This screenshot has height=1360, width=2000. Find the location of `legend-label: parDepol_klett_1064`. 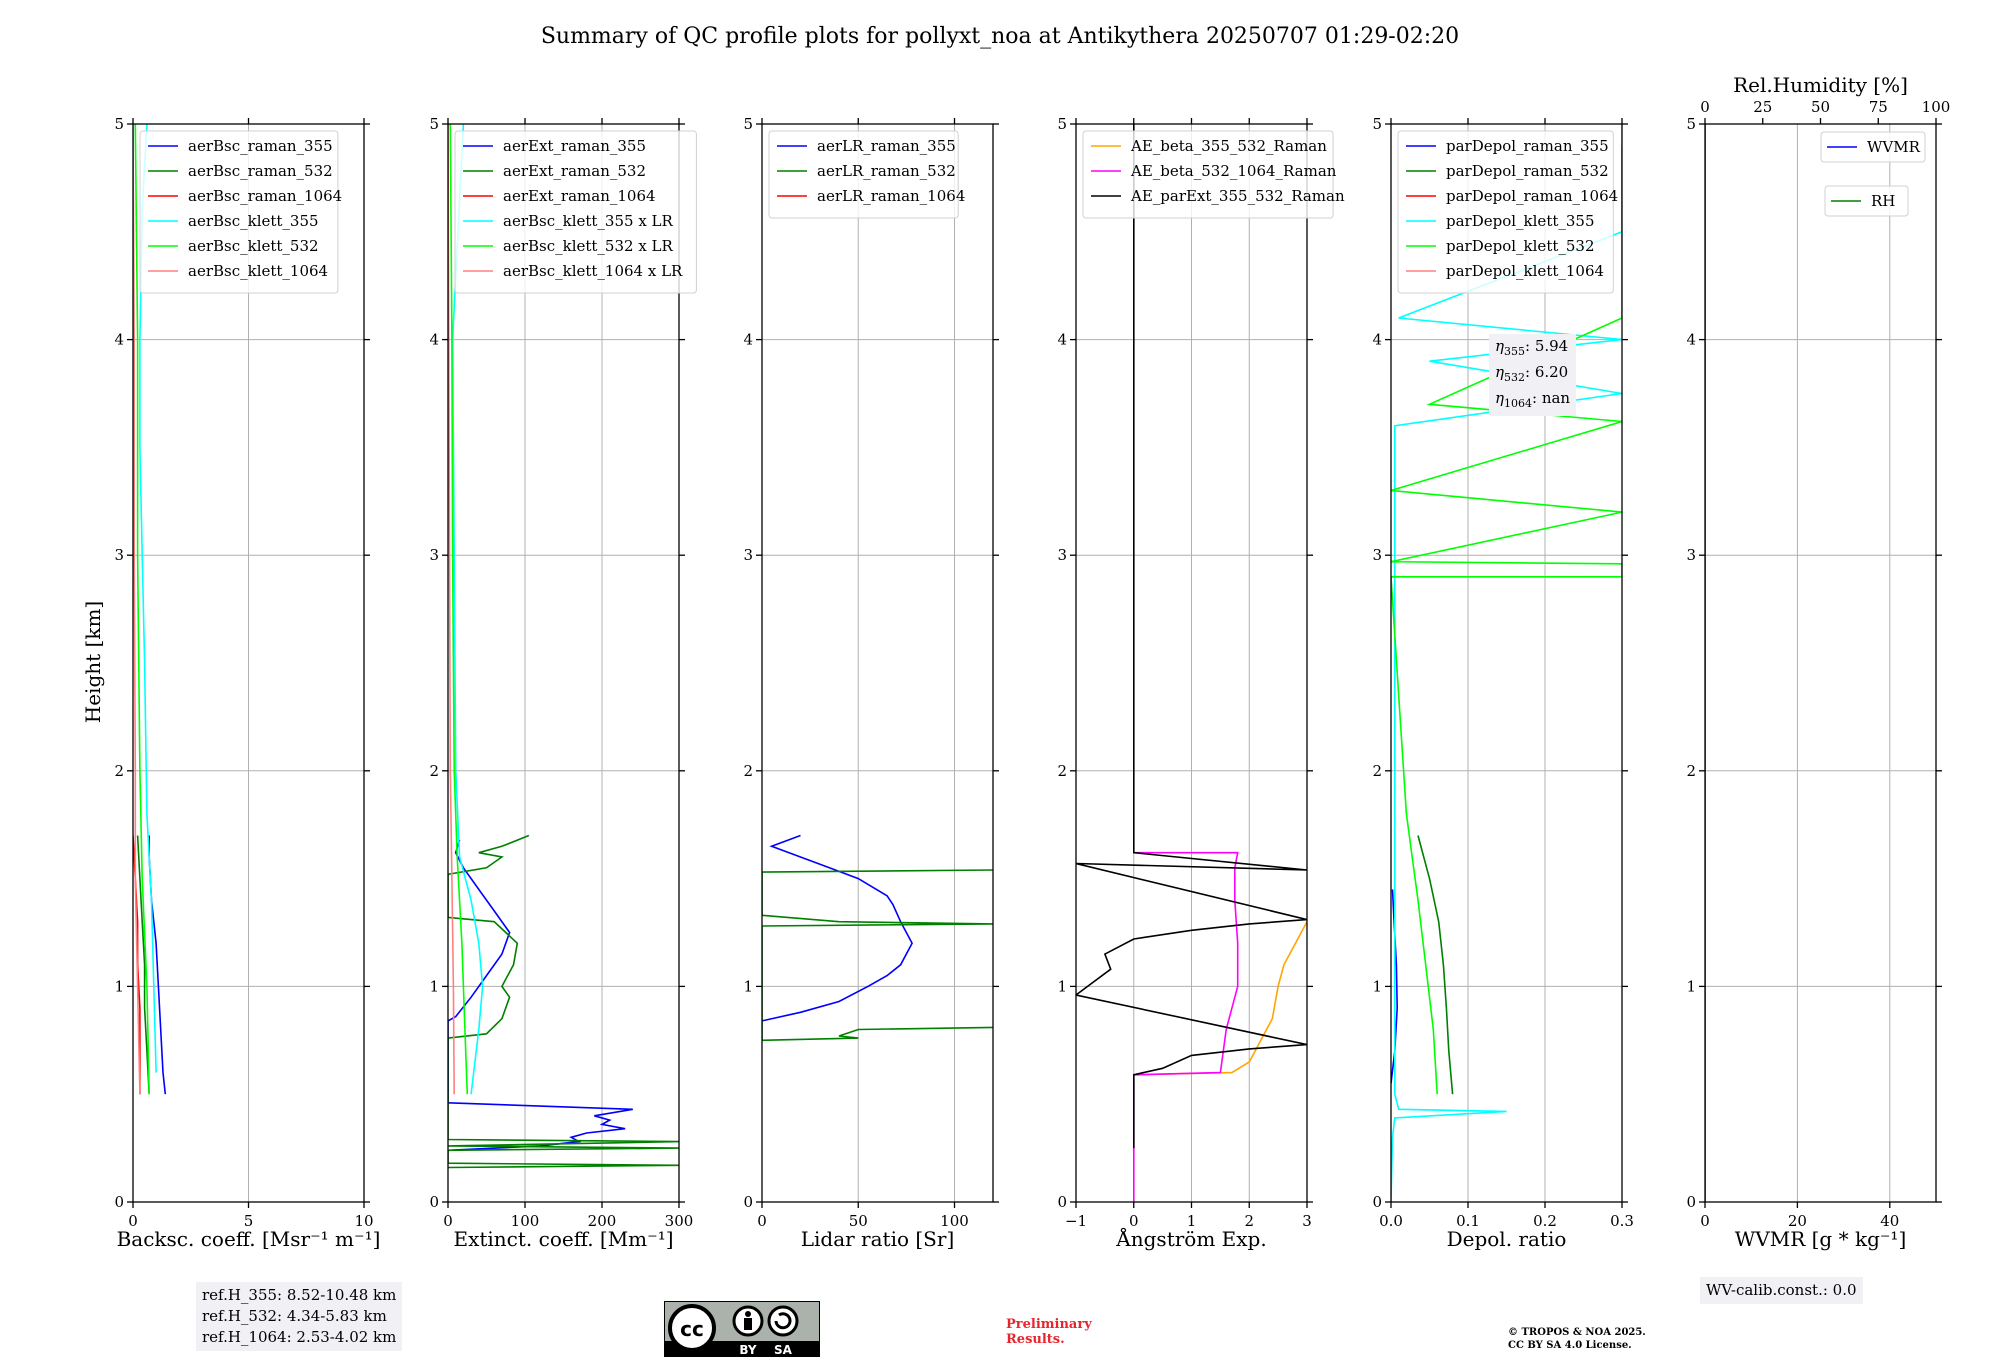

legend-label: parDepol_klett_1064 is located at coordinates (1525, 271).